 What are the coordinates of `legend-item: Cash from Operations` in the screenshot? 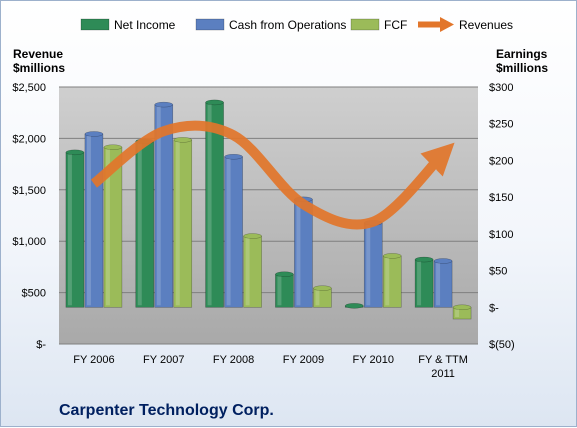 It's located at (270, 25).